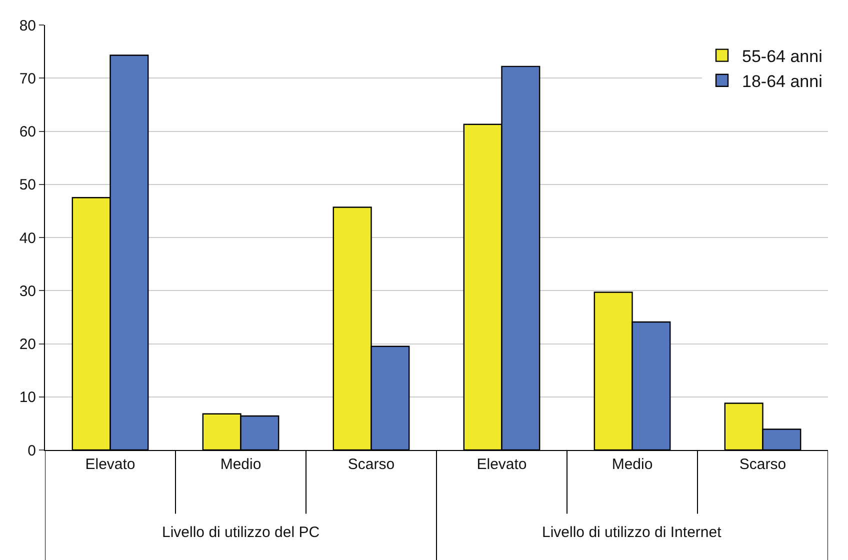 The image size is (848, 560). I want to click on y-tick-label: 40, so click(27, 238).